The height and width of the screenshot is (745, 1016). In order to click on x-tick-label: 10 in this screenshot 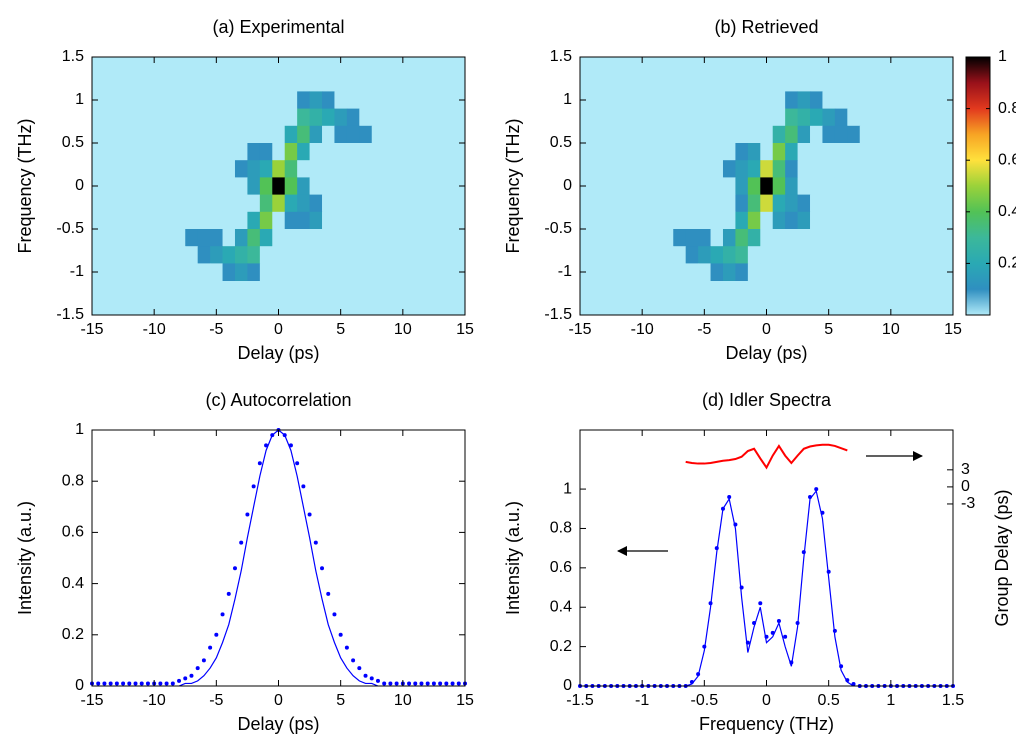, I will do `click(891, 329)`.